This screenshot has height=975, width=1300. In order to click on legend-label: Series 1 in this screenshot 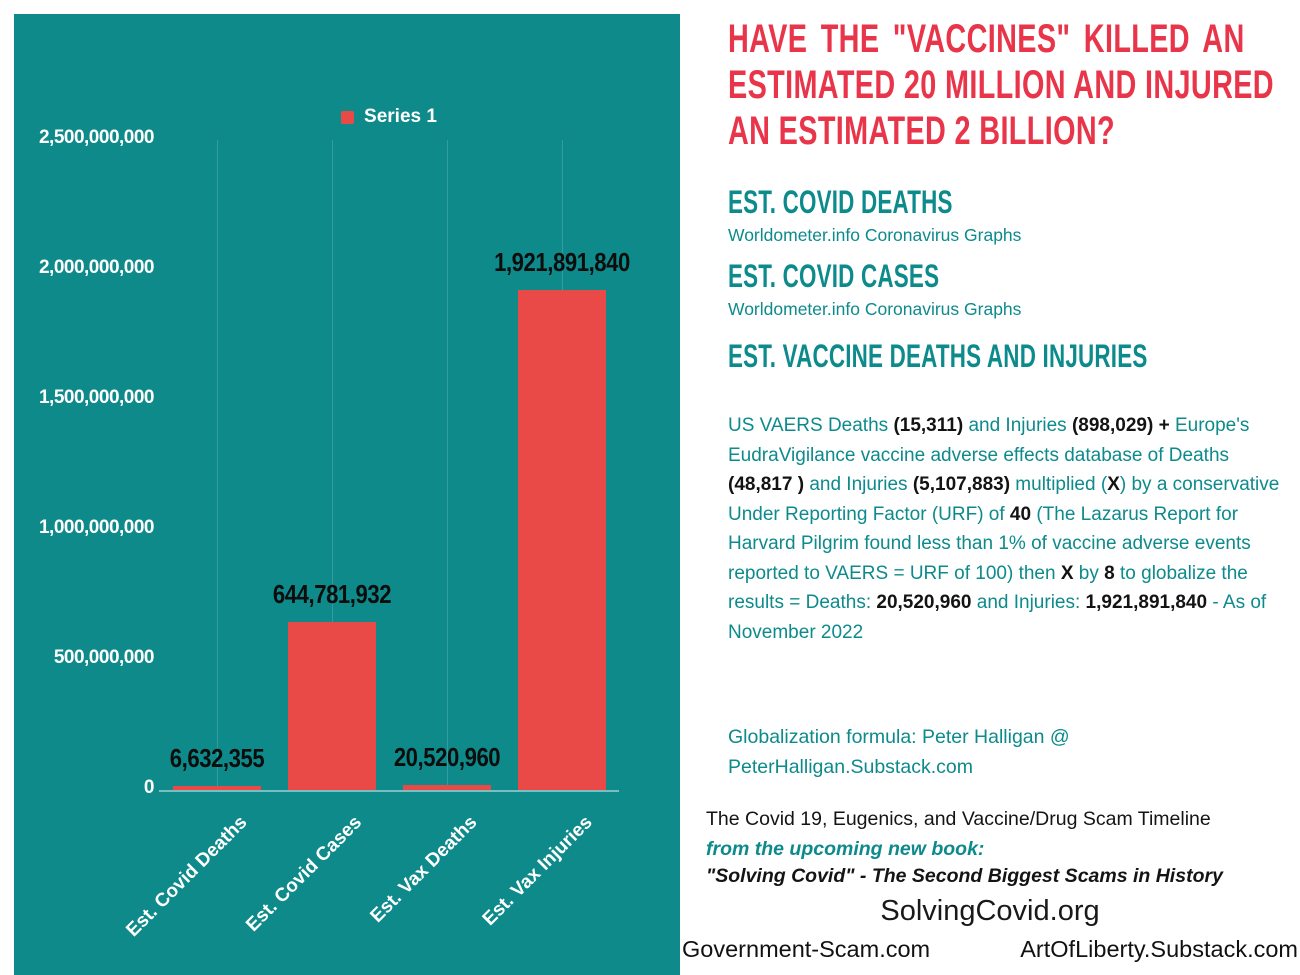, I will do `click(400, 116)`.